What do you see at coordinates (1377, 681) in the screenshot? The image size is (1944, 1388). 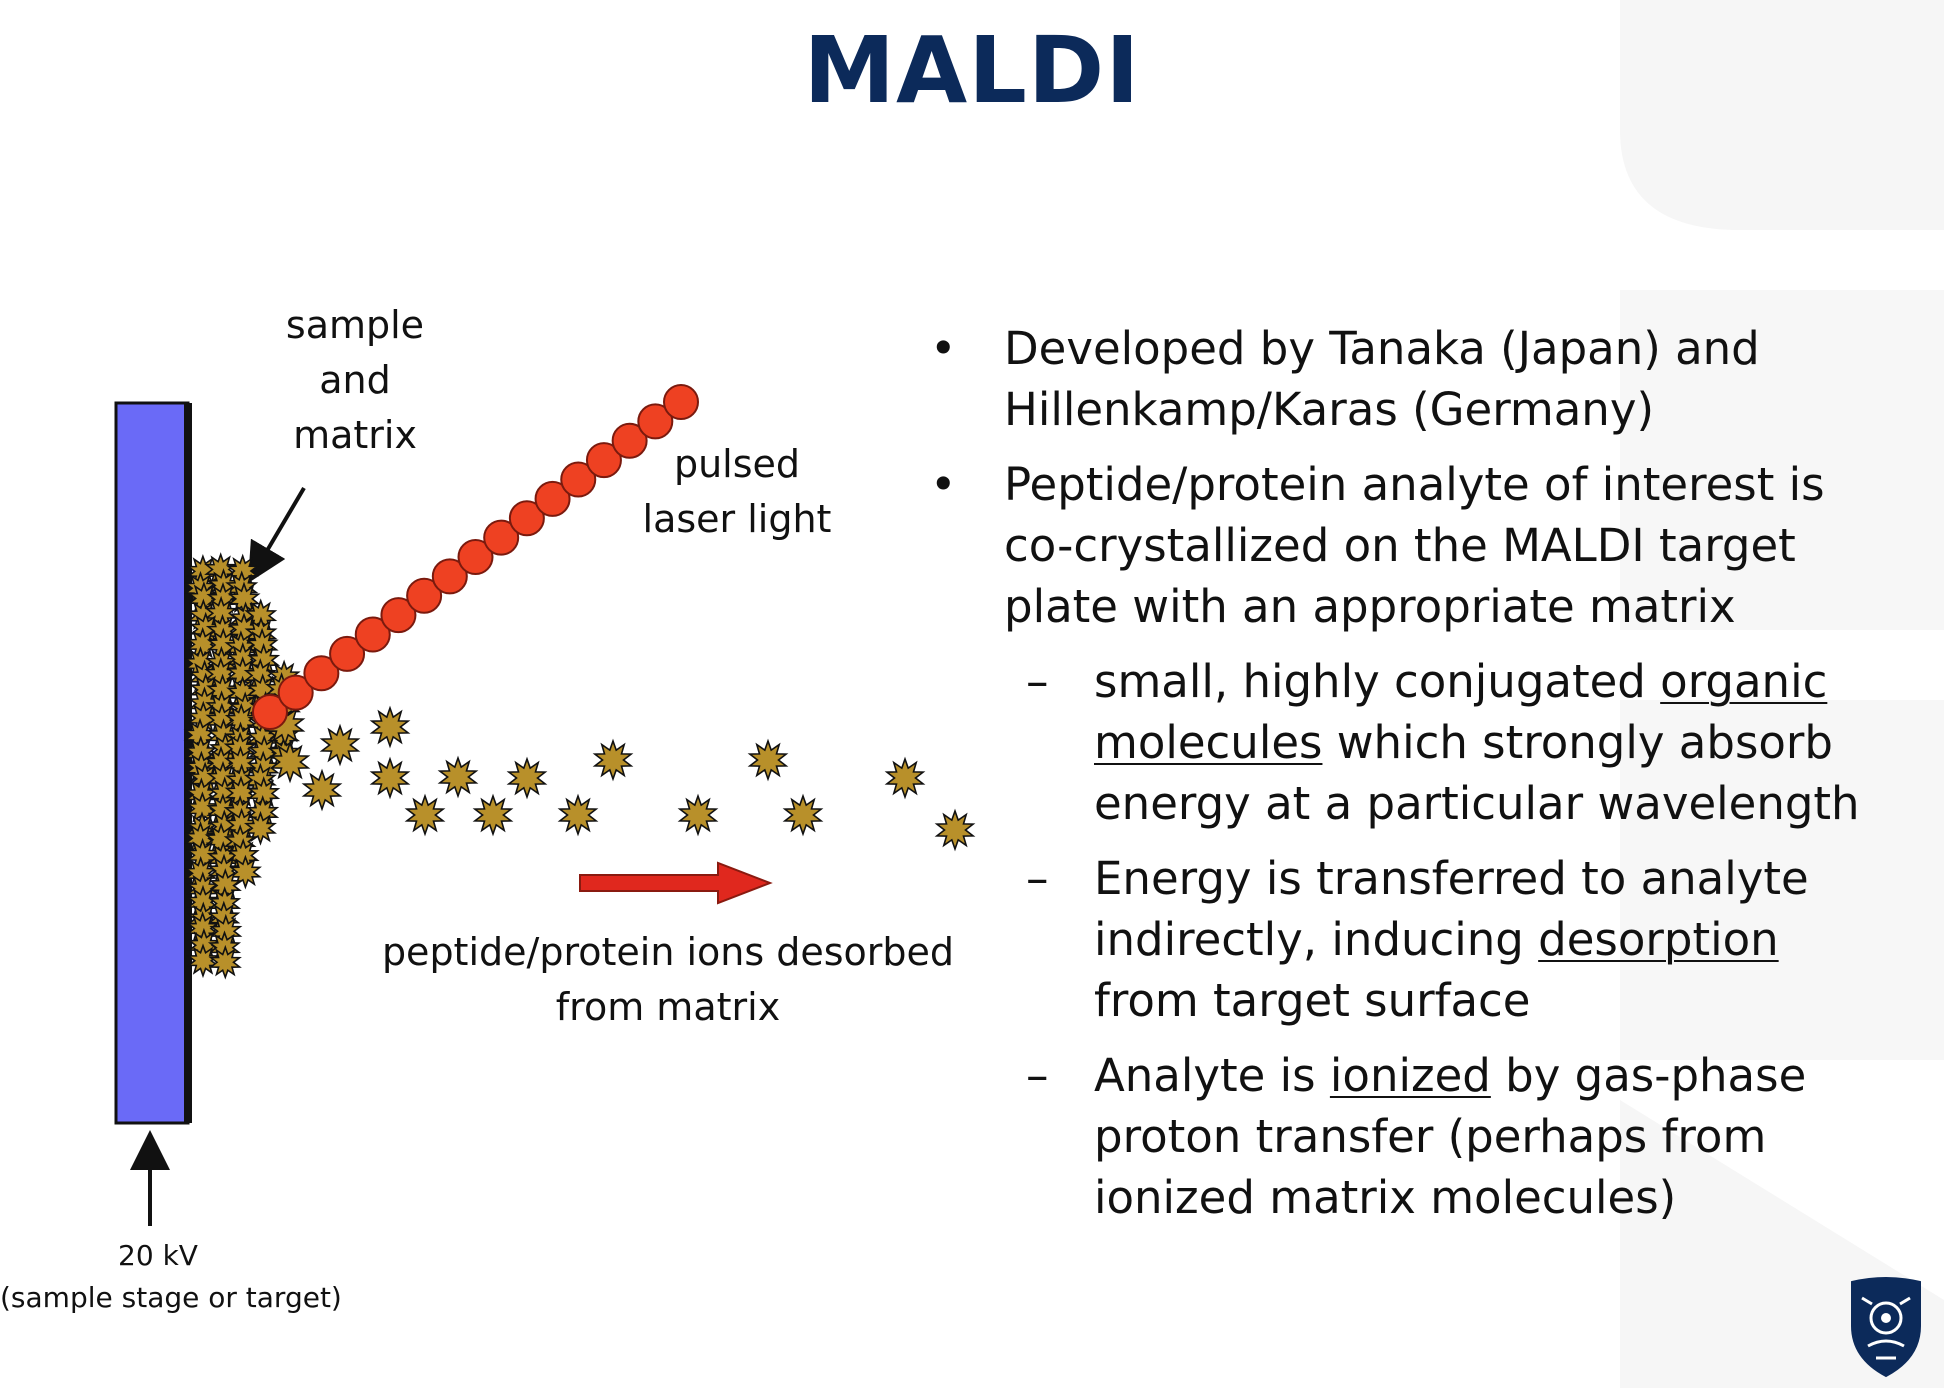 I see `bullet-text: small, highly conjugated` at bounding box center [1377, 681].